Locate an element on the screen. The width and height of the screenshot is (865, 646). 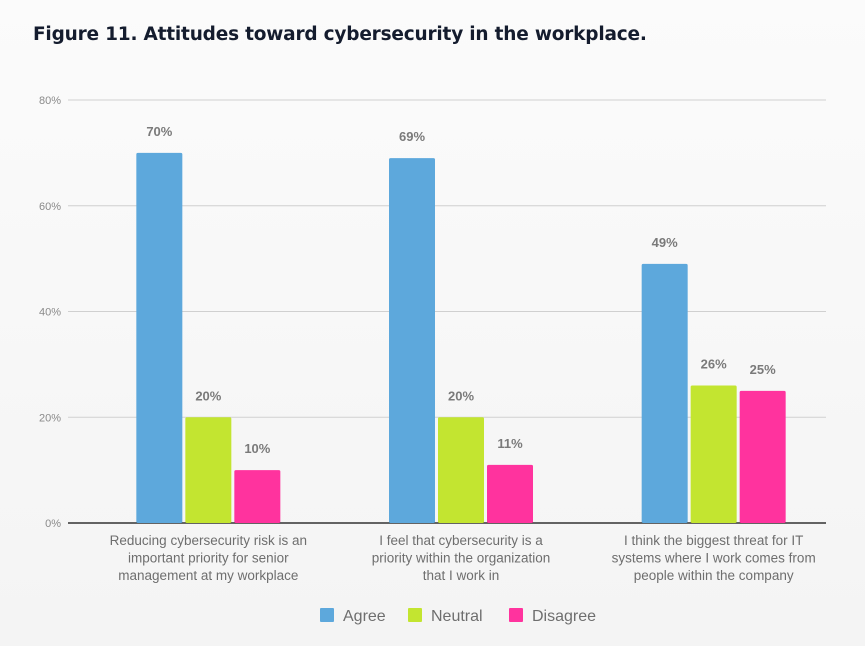
y-tick-label: 60% is located at coordinates (50, 207).